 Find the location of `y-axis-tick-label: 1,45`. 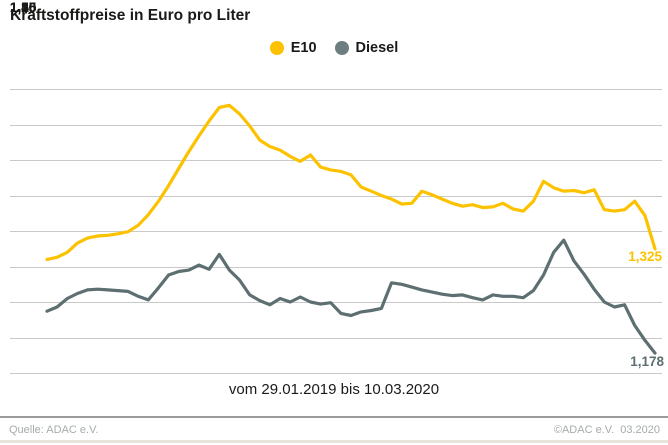

y-axis-tick-label: 1,45 is located at coordinates (23, 7).